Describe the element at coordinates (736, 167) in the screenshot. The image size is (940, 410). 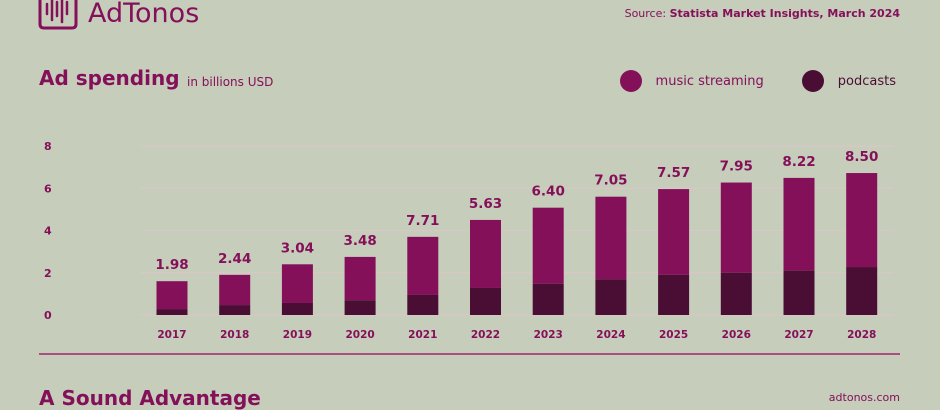
I see `data-label: 7.95` at that location.